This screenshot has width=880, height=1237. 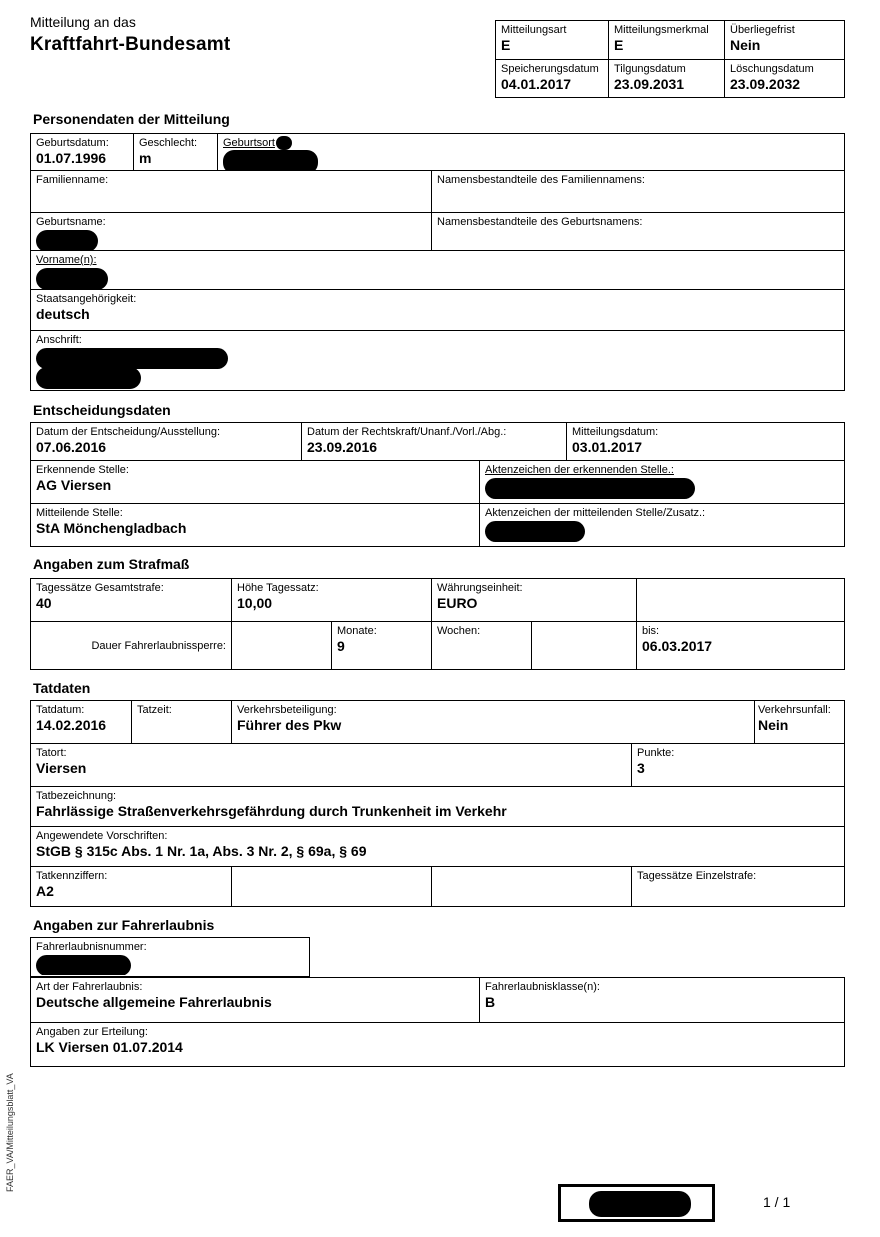 I want to click on section-heading-personendaten: Personendaten der Mitteilung, so click(x=131, y=119).